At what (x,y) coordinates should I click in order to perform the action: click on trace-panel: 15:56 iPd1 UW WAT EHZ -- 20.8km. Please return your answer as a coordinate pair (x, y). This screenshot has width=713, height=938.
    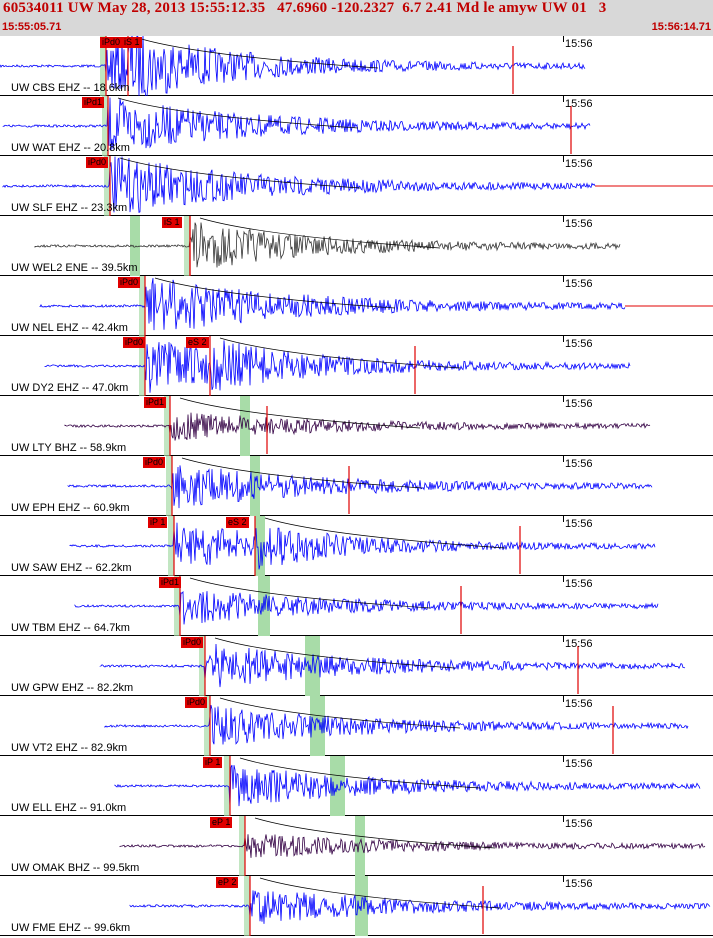
    Looking at the image, I should click on (356, 126).